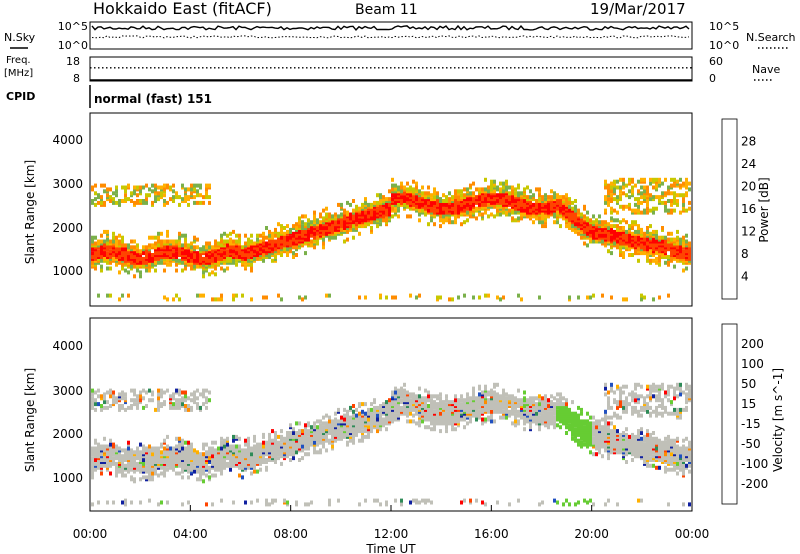 The width and height of the screenshot is (800, 554). Describe the element at coordinates (748, 232) in the screenshot. I see `power-colorbar-tick: 12` at that location.